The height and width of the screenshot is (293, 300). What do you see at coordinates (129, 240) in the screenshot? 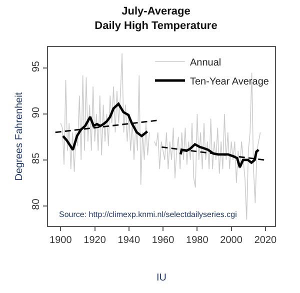
I see `x-tick-label: 1940` at bounding box center [129, 240].